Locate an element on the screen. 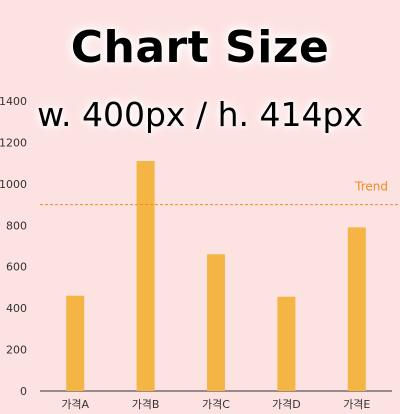 This screenshot has width=400, height=414. chart-size-dimensions: w. 400px / h. 414px is located at coordinates (200, 114).